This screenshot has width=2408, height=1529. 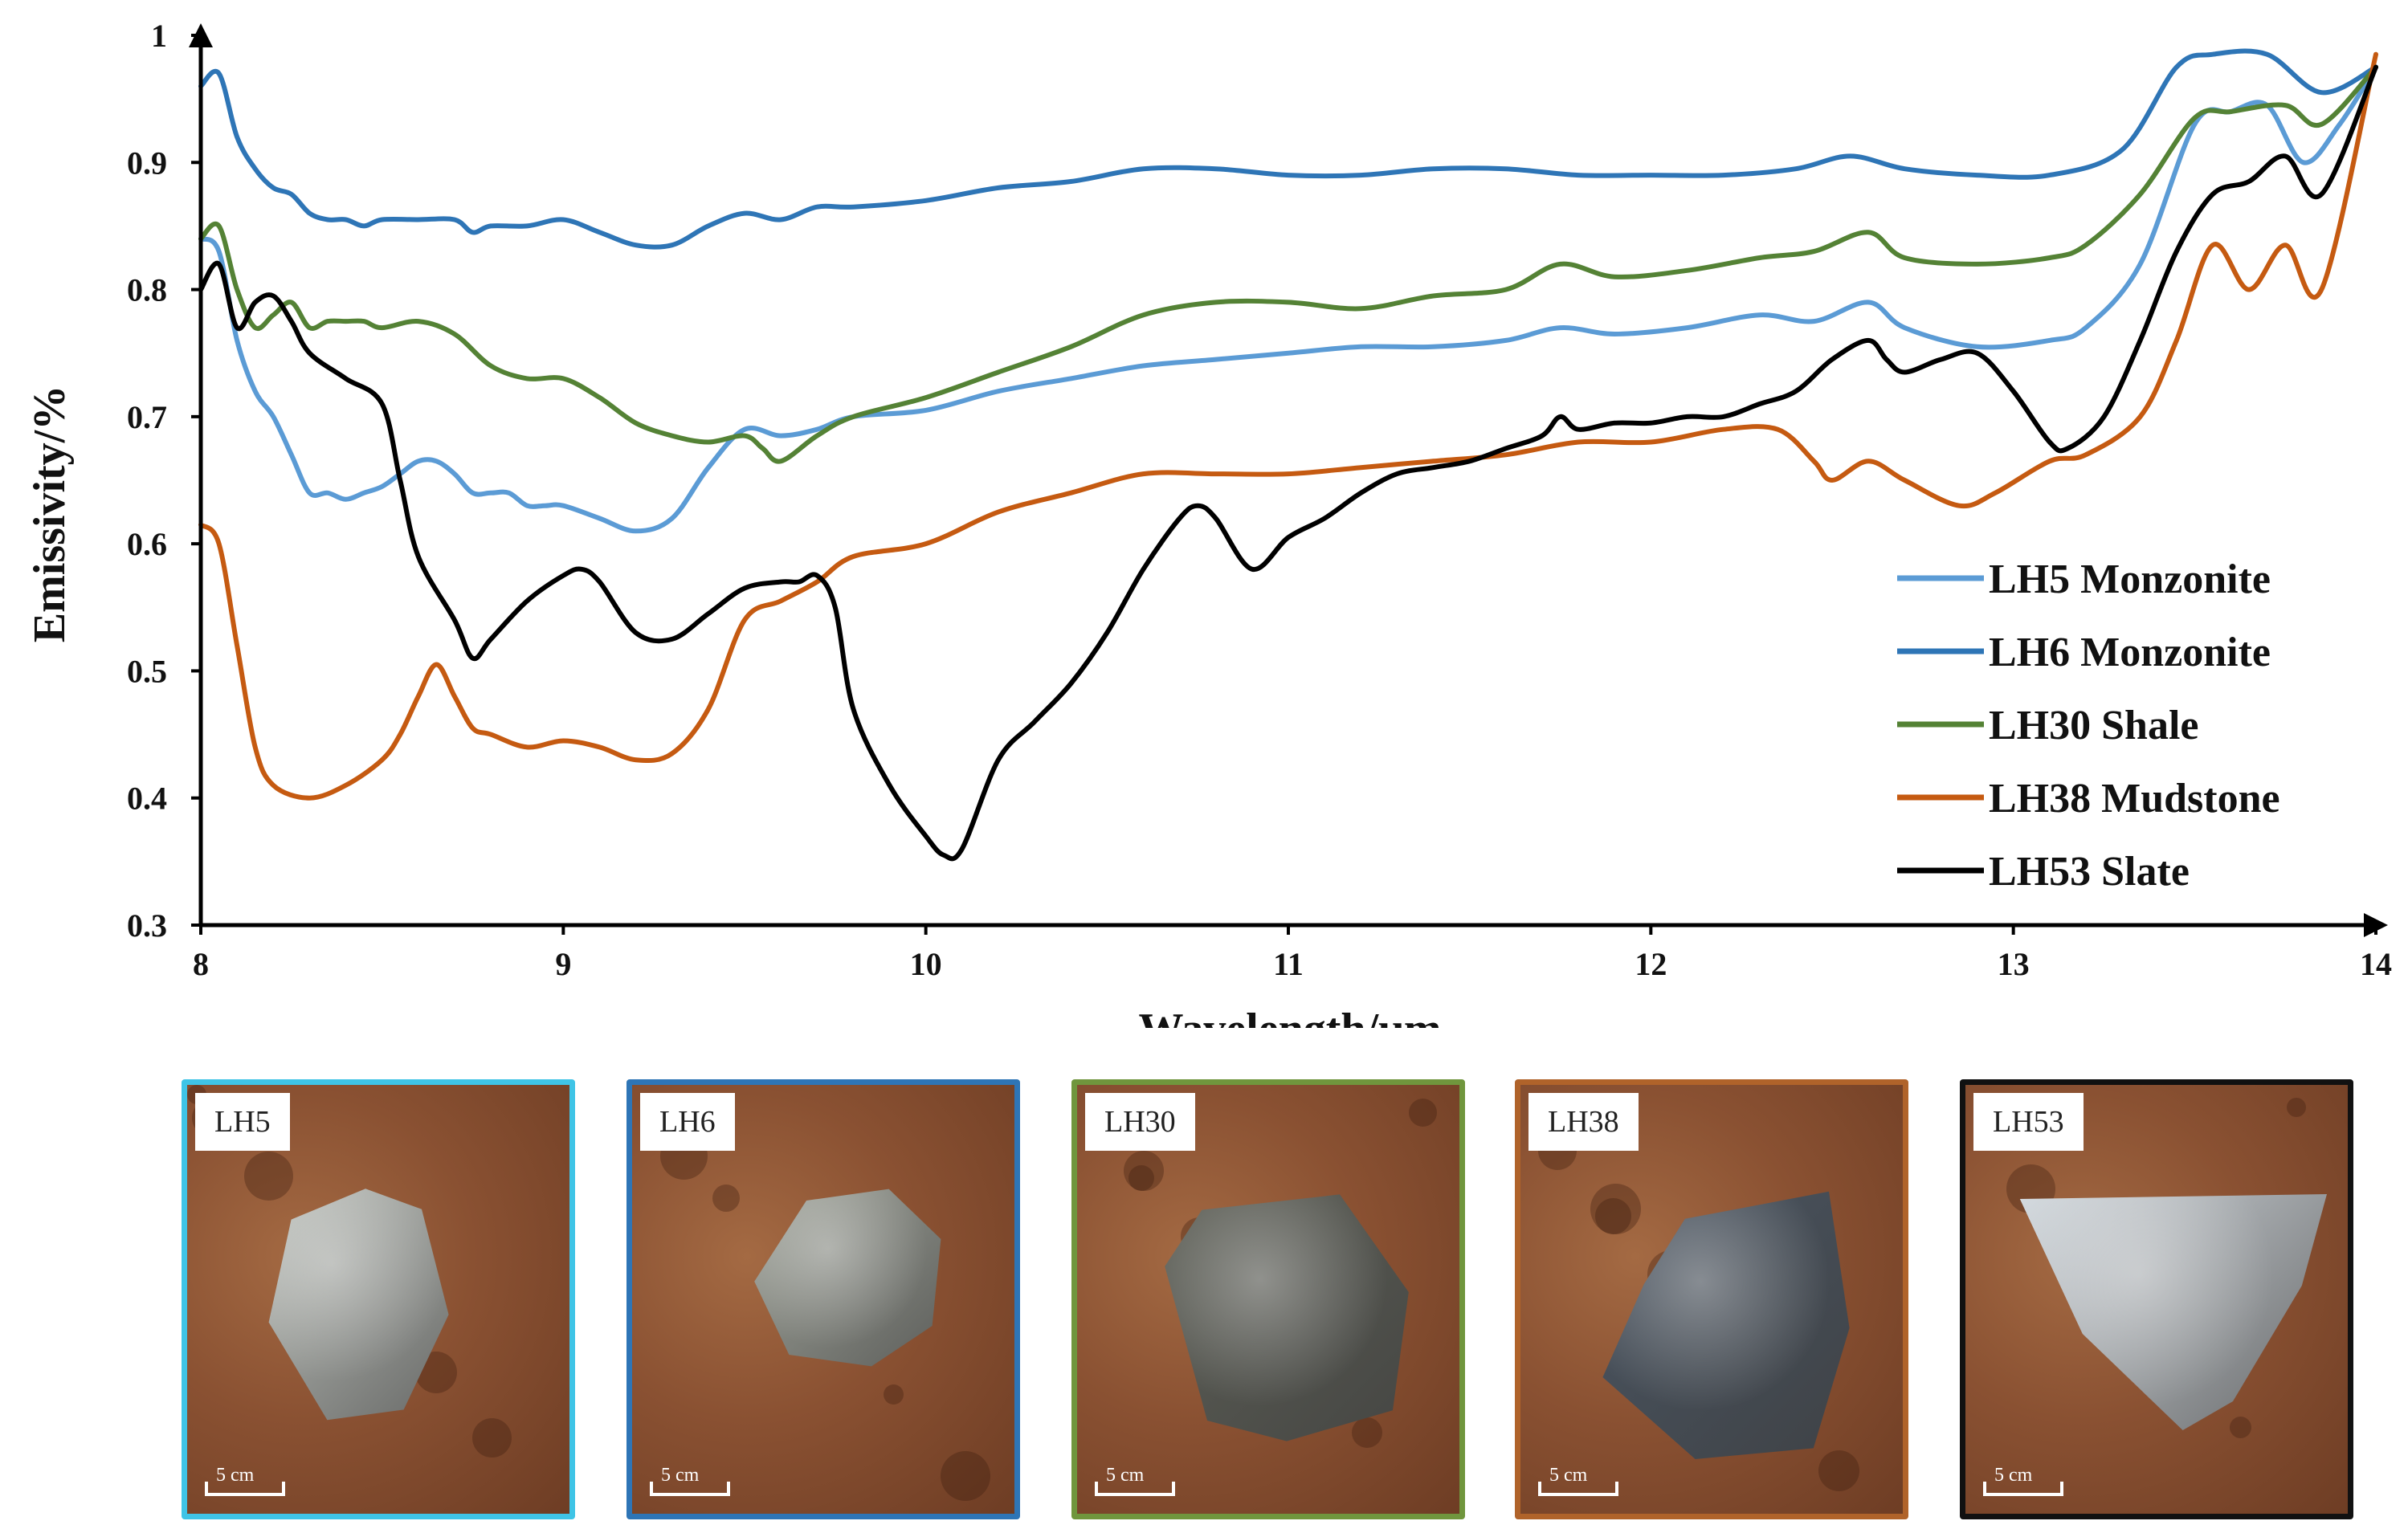 I want to click on x-tick-label: 8, so click(x=201, y=964).